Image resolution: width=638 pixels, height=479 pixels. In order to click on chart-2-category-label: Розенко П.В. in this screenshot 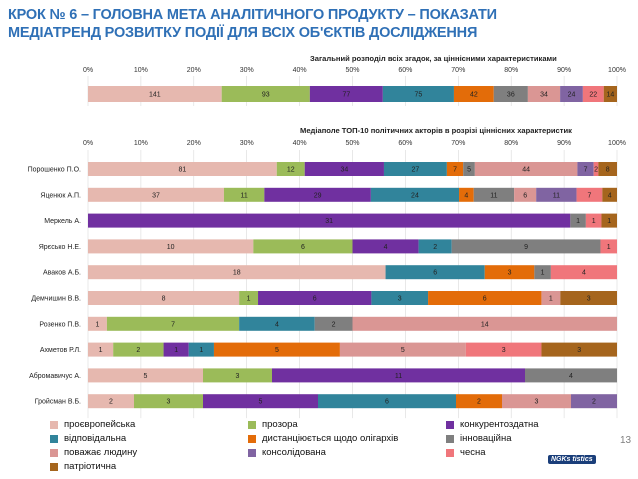, I will do `click(60, 324)`.